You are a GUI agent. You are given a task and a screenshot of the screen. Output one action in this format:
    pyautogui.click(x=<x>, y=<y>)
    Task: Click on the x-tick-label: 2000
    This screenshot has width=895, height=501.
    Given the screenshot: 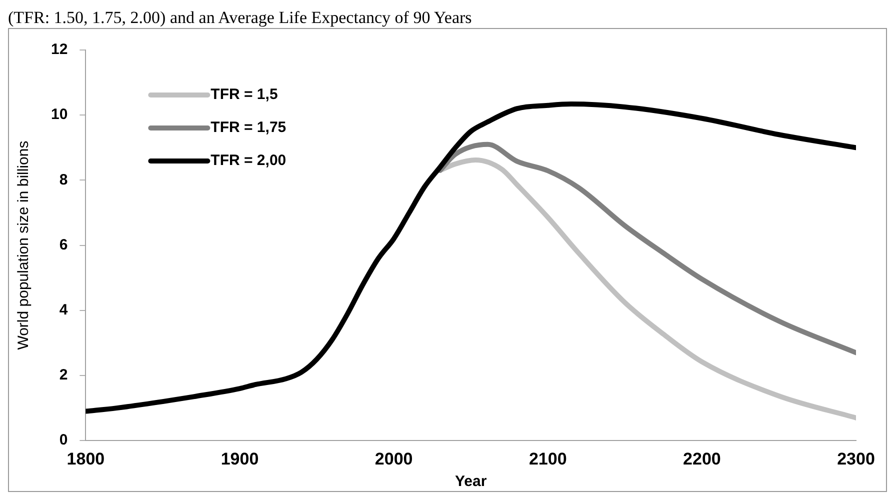 What is the action you would take?
    pyautogui.click(x=393, y=458)
    